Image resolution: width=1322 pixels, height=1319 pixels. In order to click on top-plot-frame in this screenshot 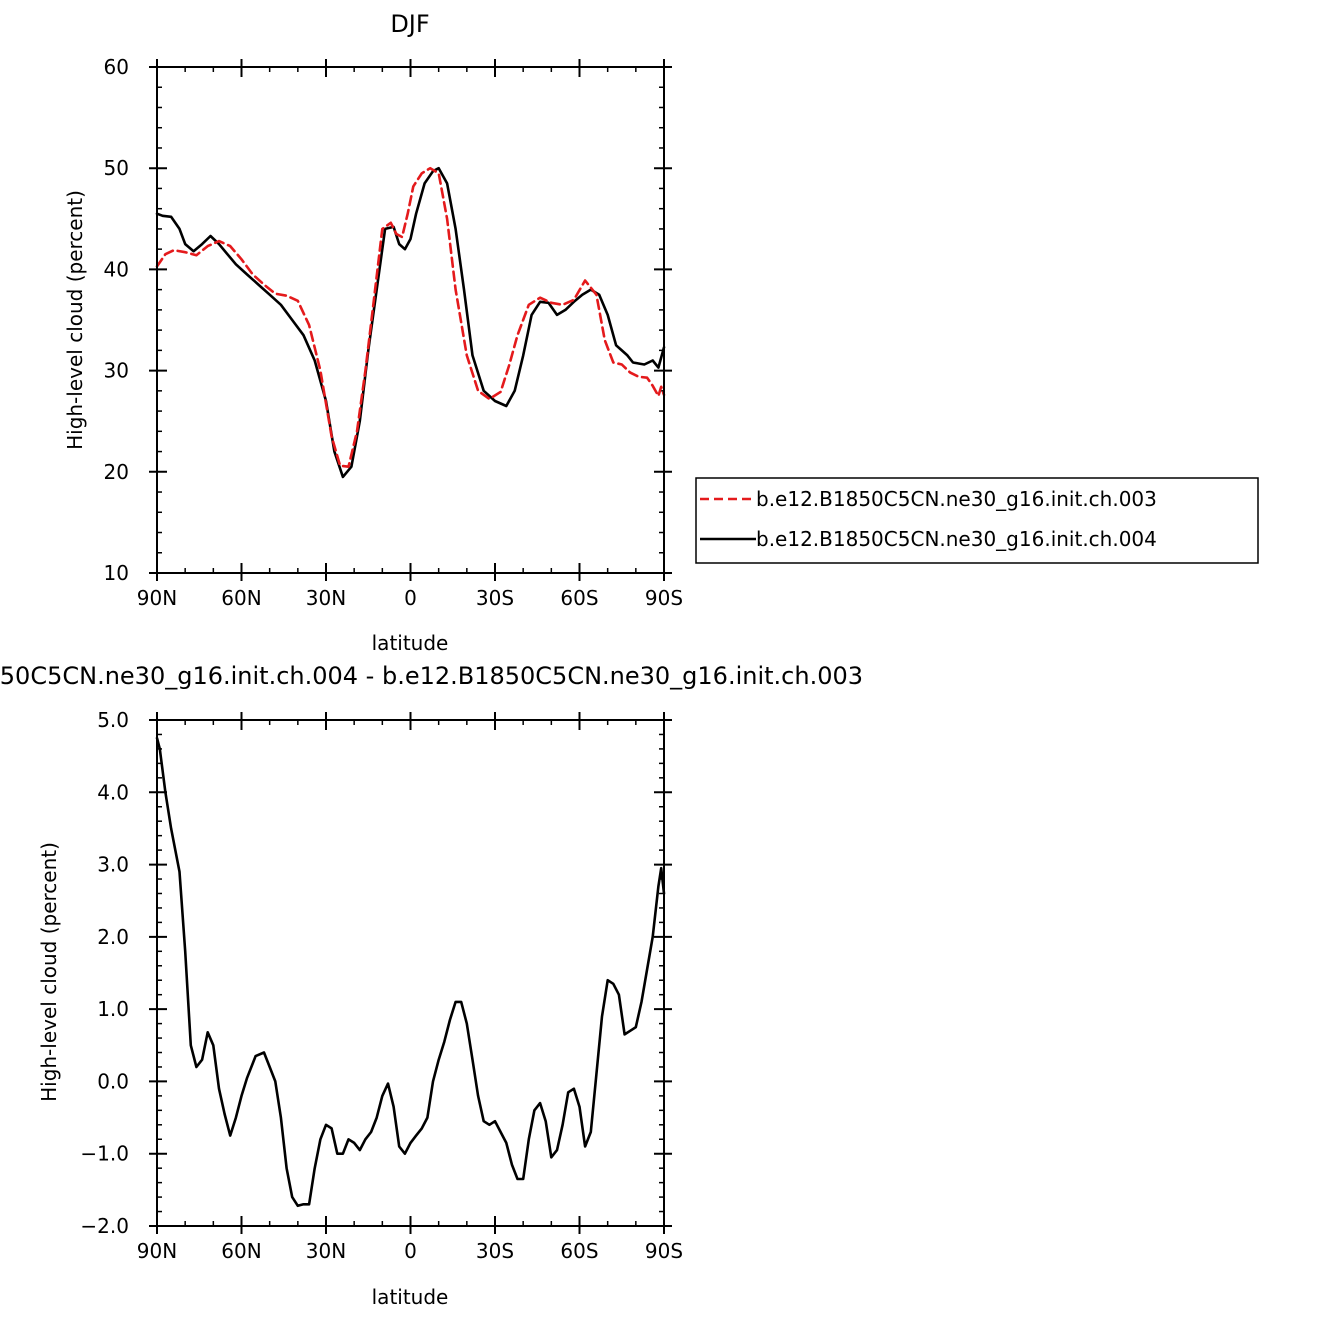, I will do `click(410, 320)`.